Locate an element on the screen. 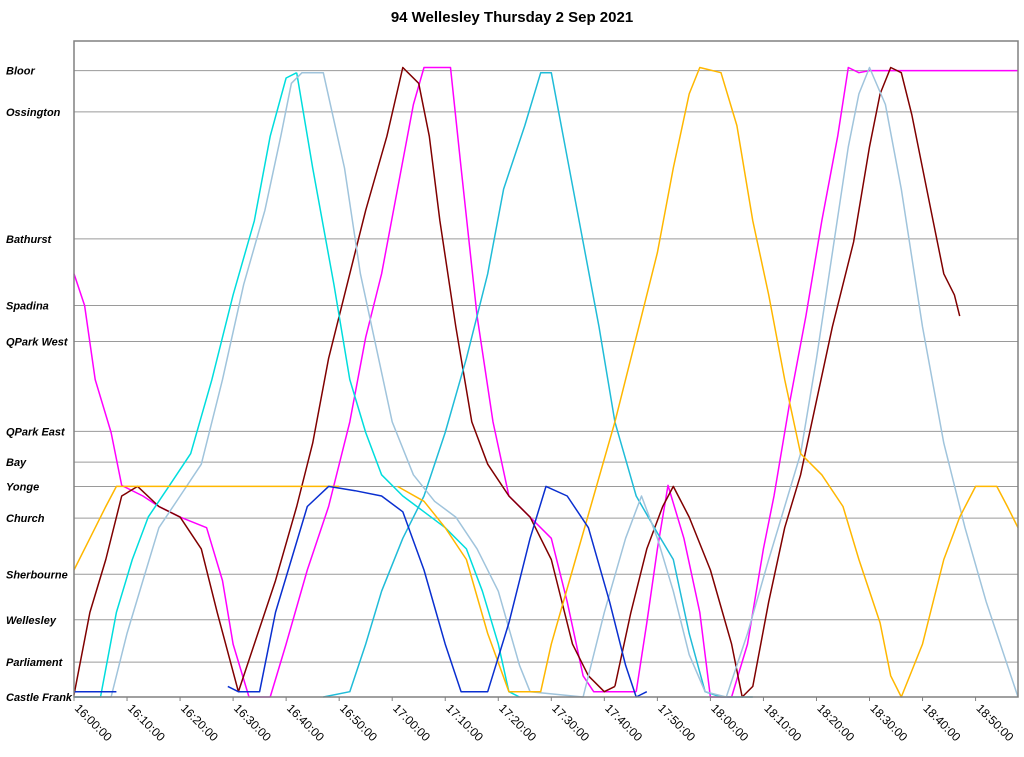 This screenshot has width=1024, height=757. chart-title: 94 Wellesley Thursday 2 Sep 2021 is located at coordinates (512, 17).